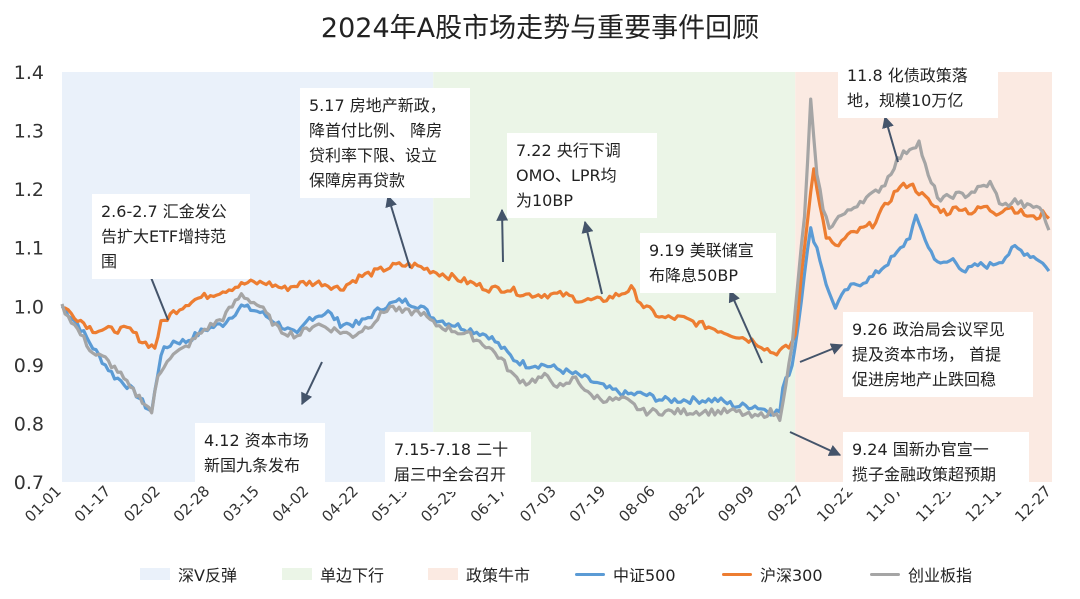  I want to click on x-tick-label: 09-27, so click(786, 504).